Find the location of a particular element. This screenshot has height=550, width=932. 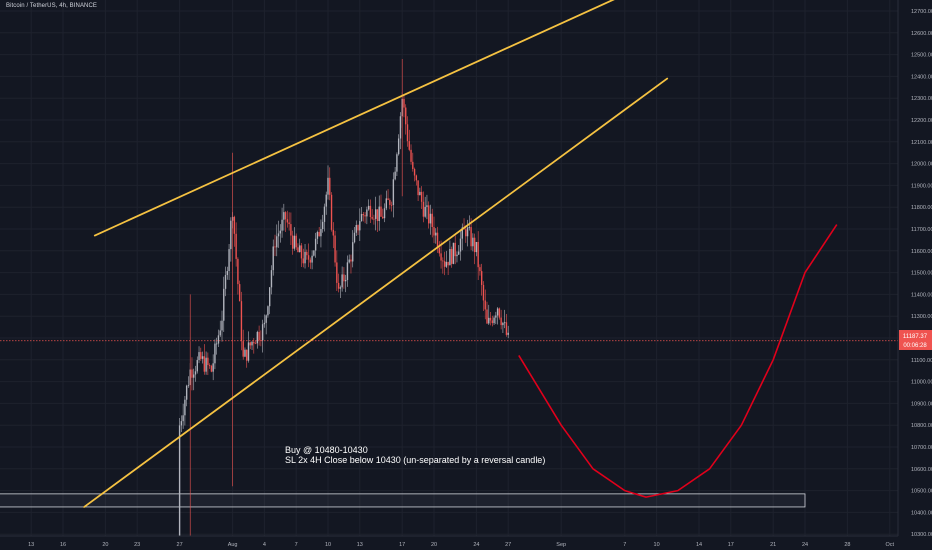

support-zone is located at coordinates (403, 500).